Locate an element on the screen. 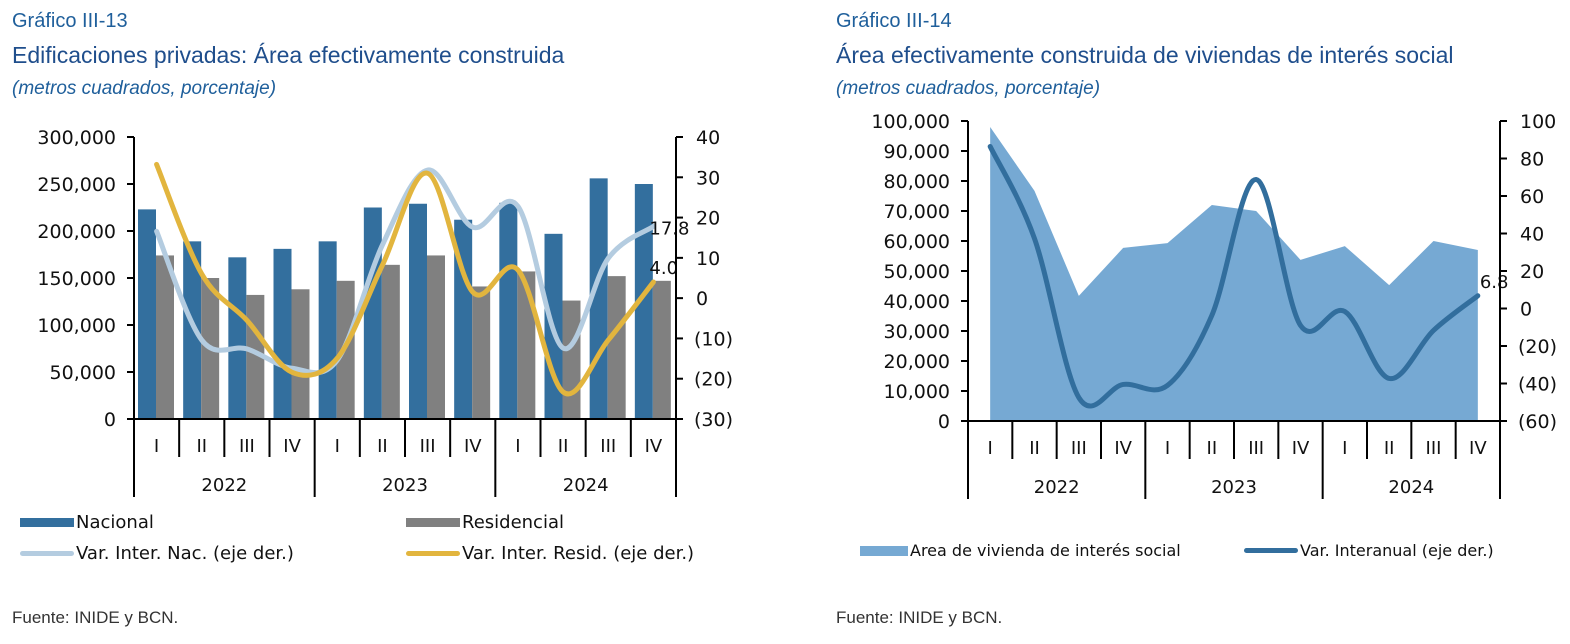 The width and height of the screenshot is (1570, 644). y-tick-label: 40,000 is located at coordinates (917, 302).